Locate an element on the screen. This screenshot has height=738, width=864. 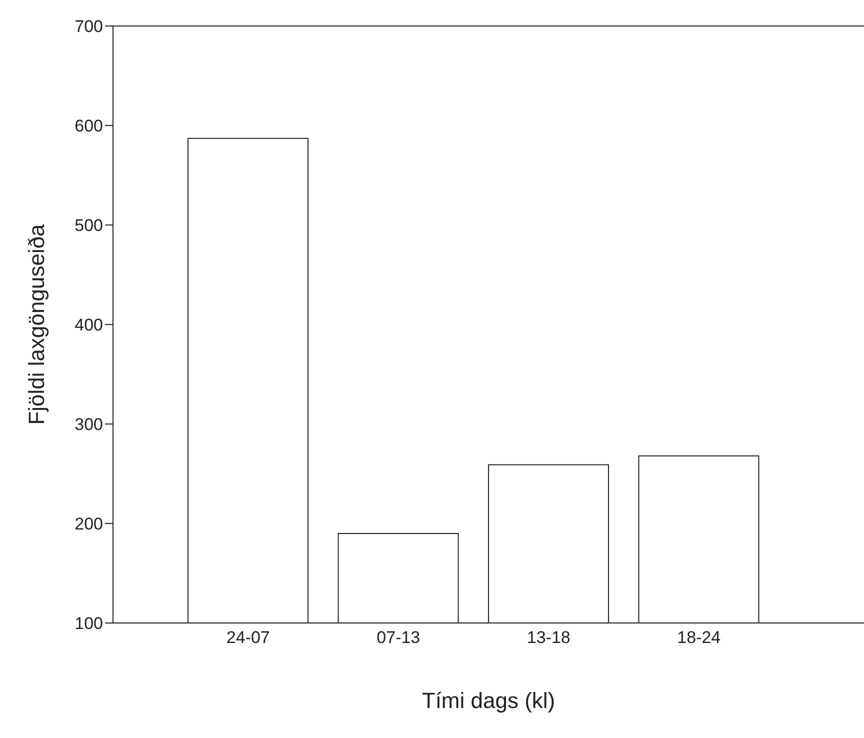
x-tick-label: 13-18 is located at coordinates (548, 638).